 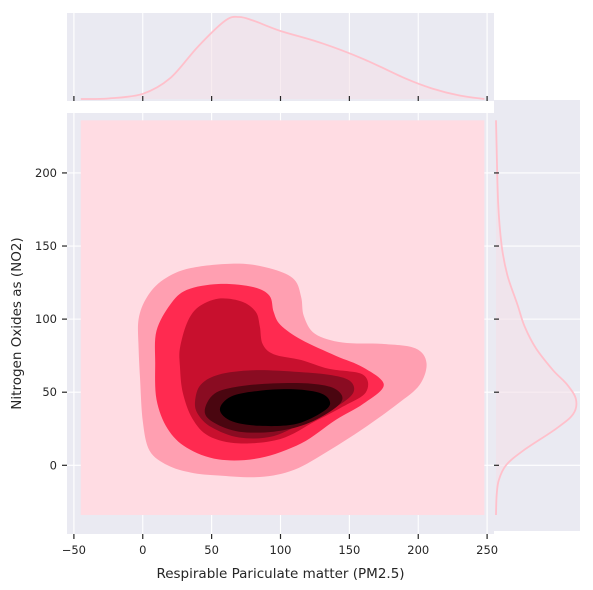 What do you see at coordinates (53, 465) in the screenshot?
I see `y-tick-label: 0` at bounding box center [53, 465].